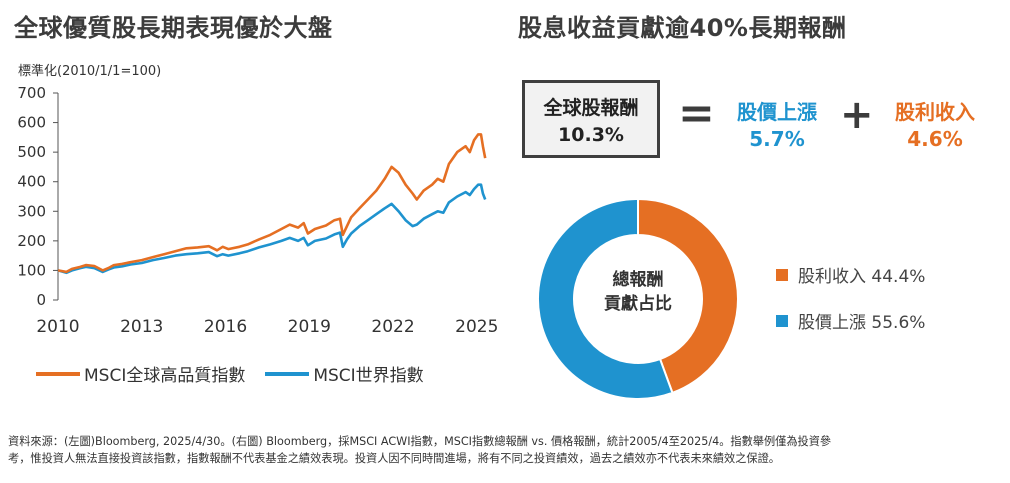  What do you see at coordinates (58, 373) in the screenshot?
I see `legend-swatch-quality` at bounding box center [58, 373].